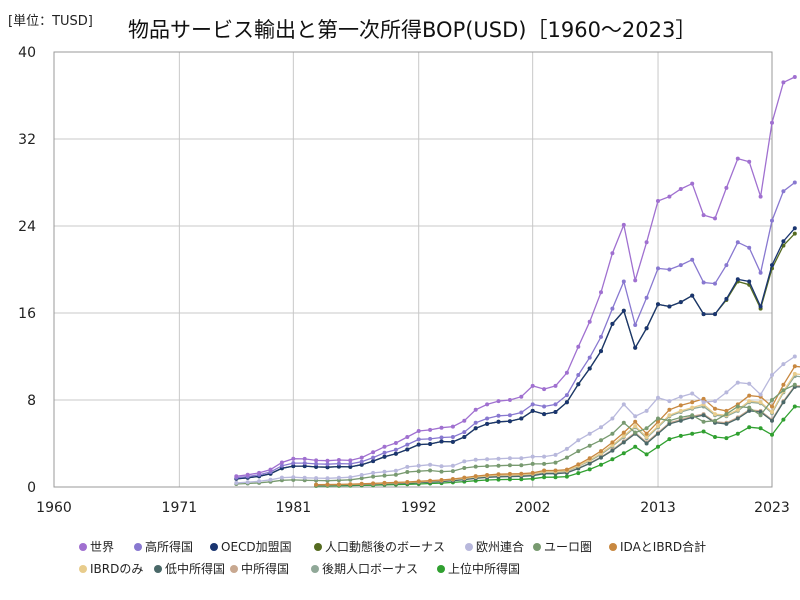 The width and height of the screenshot is (800, 600). Describe the element at coordinates (27, 314) in the screenshot. I see `y-tick-label: 16` at that location.